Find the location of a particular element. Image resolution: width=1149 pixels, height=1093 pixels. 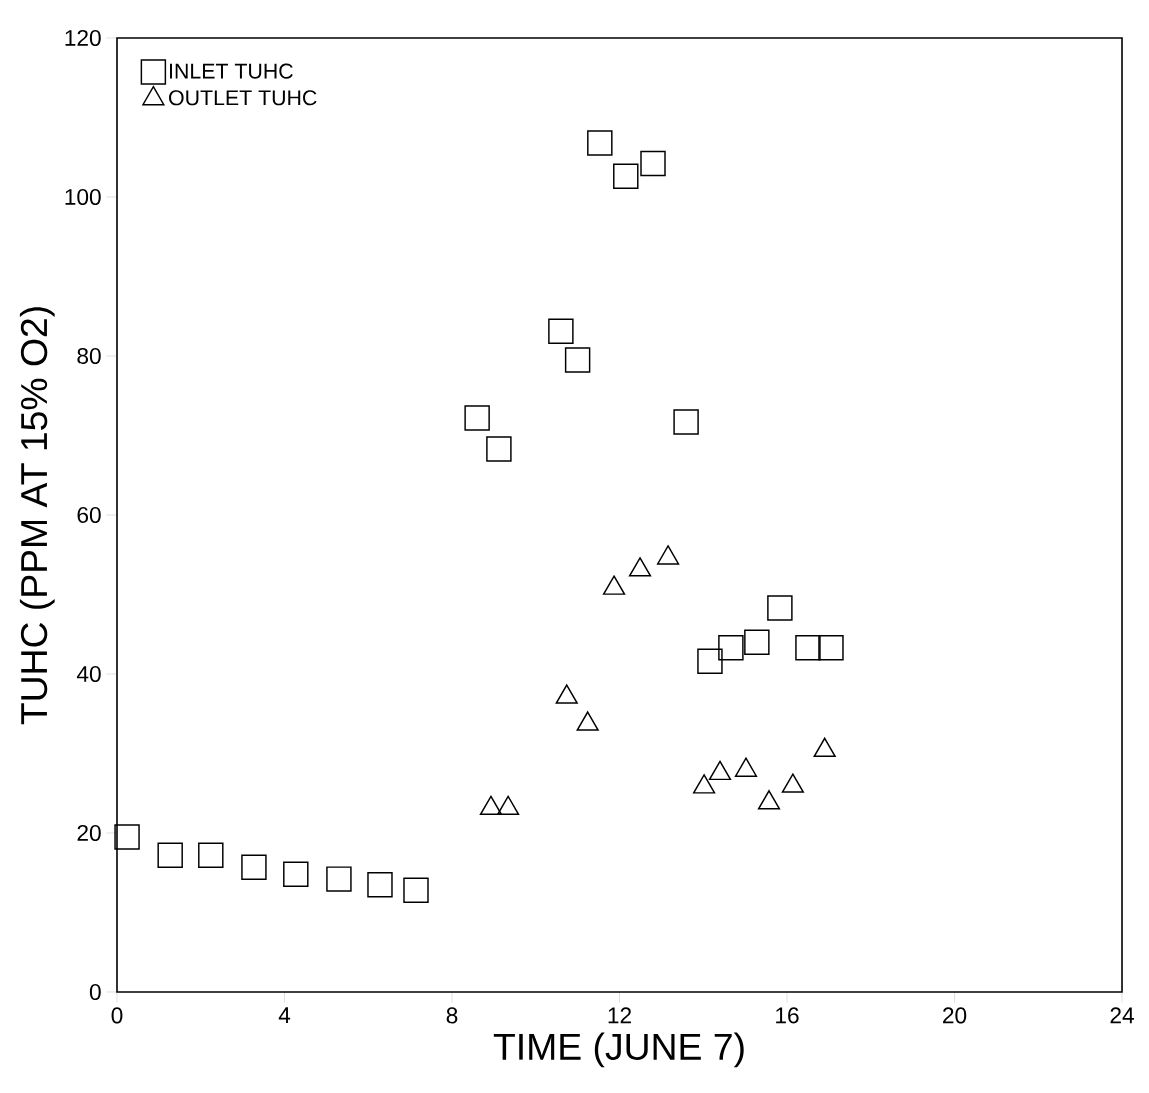

x-tick-label: 12 is located at coordinates (619, 1015).